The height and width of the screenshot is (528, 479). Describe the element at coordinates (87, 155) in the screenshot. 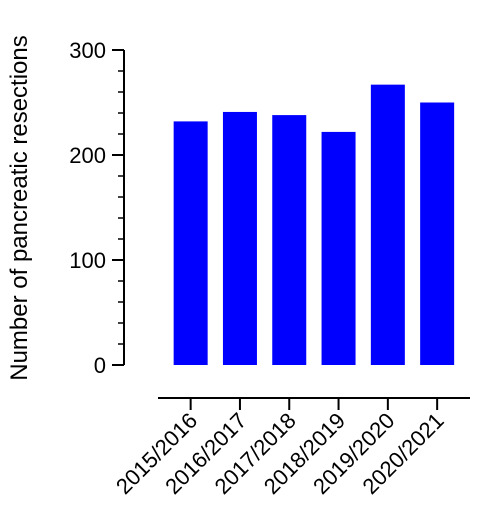

I see `y-tick-label: 200` at that location.